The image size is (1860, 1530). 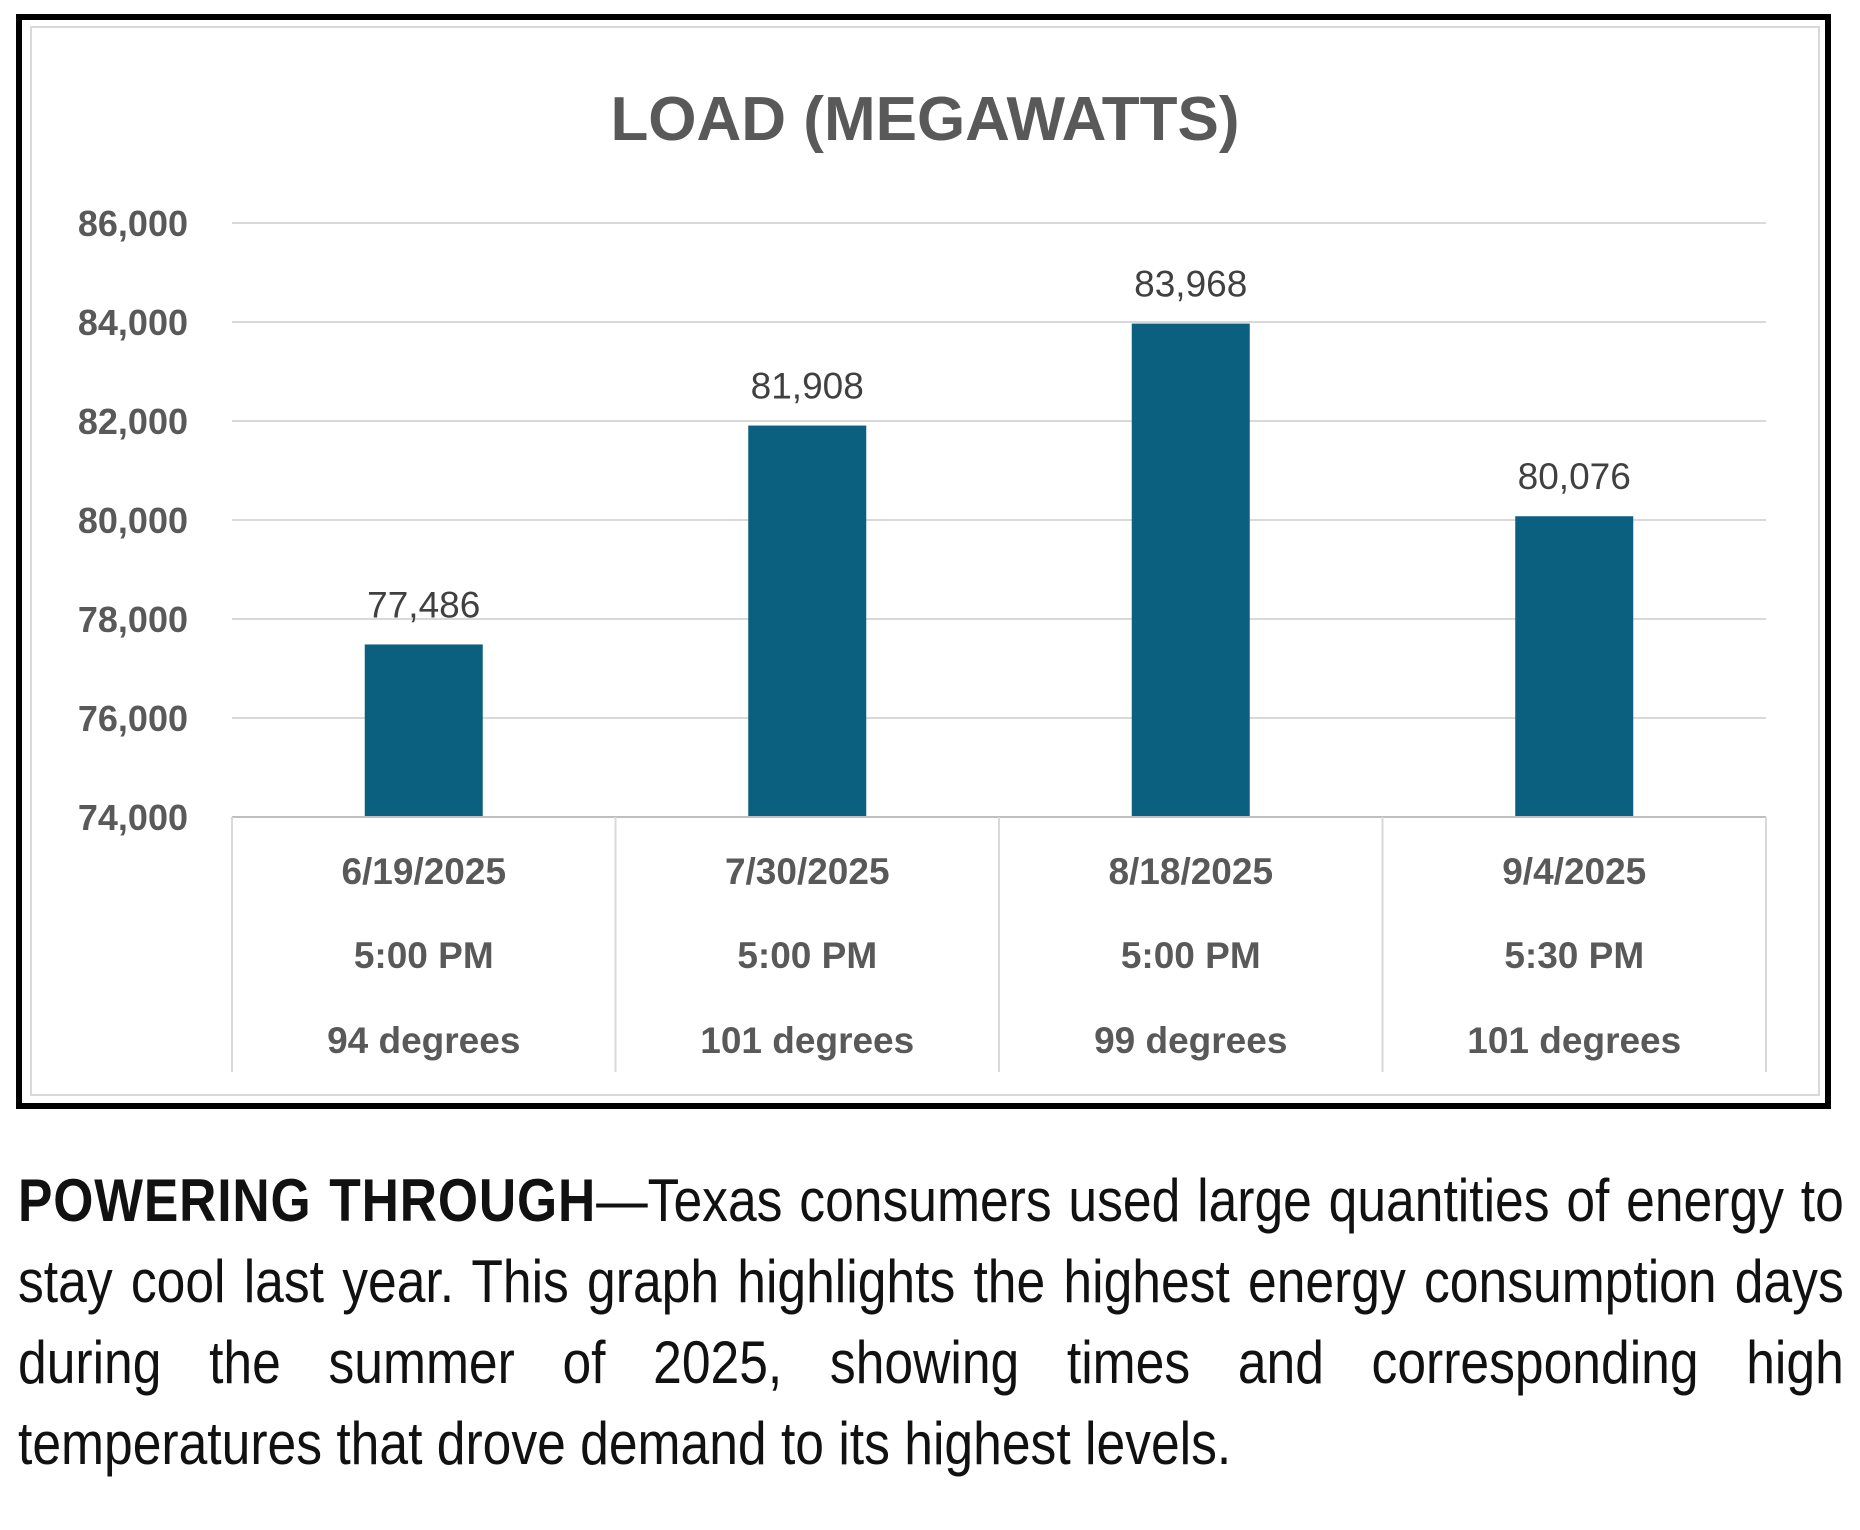 I want to click on y-tick-label: 76,000, so click(x=133, y=718).